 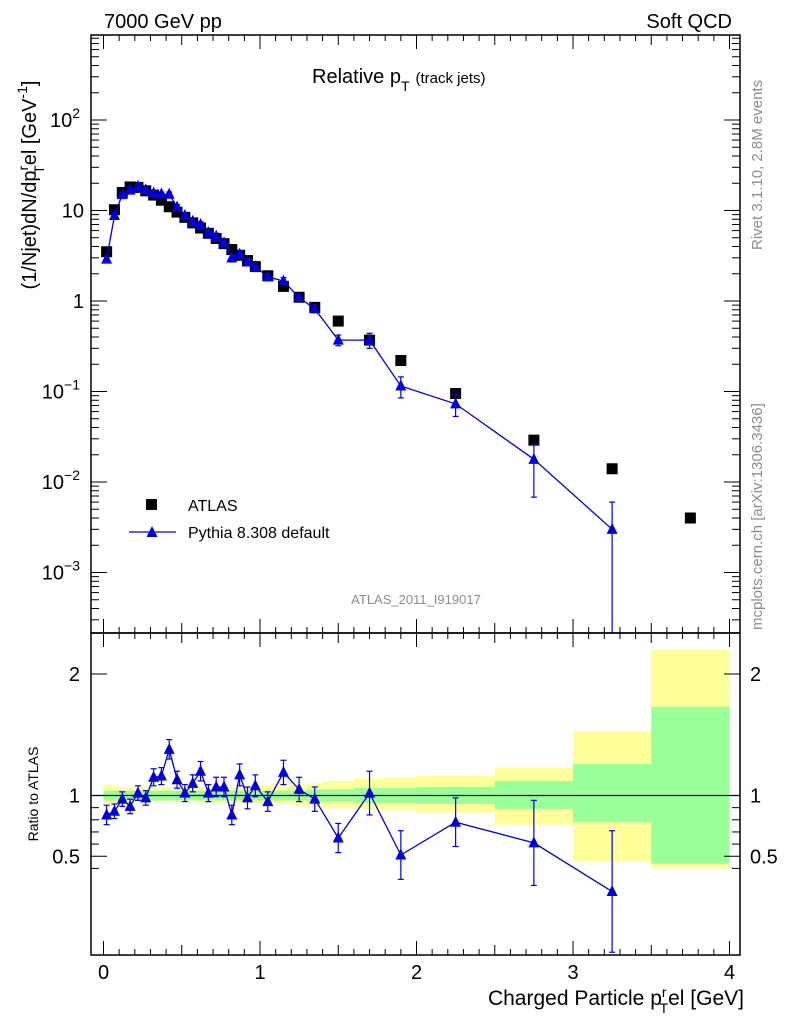 What do you see at coordinates (757, 516) in the screenshot?
I see `mcplots-label: mcplots.cern.ch [arXiv:1306.3436]` at bounding box center [757, 516].